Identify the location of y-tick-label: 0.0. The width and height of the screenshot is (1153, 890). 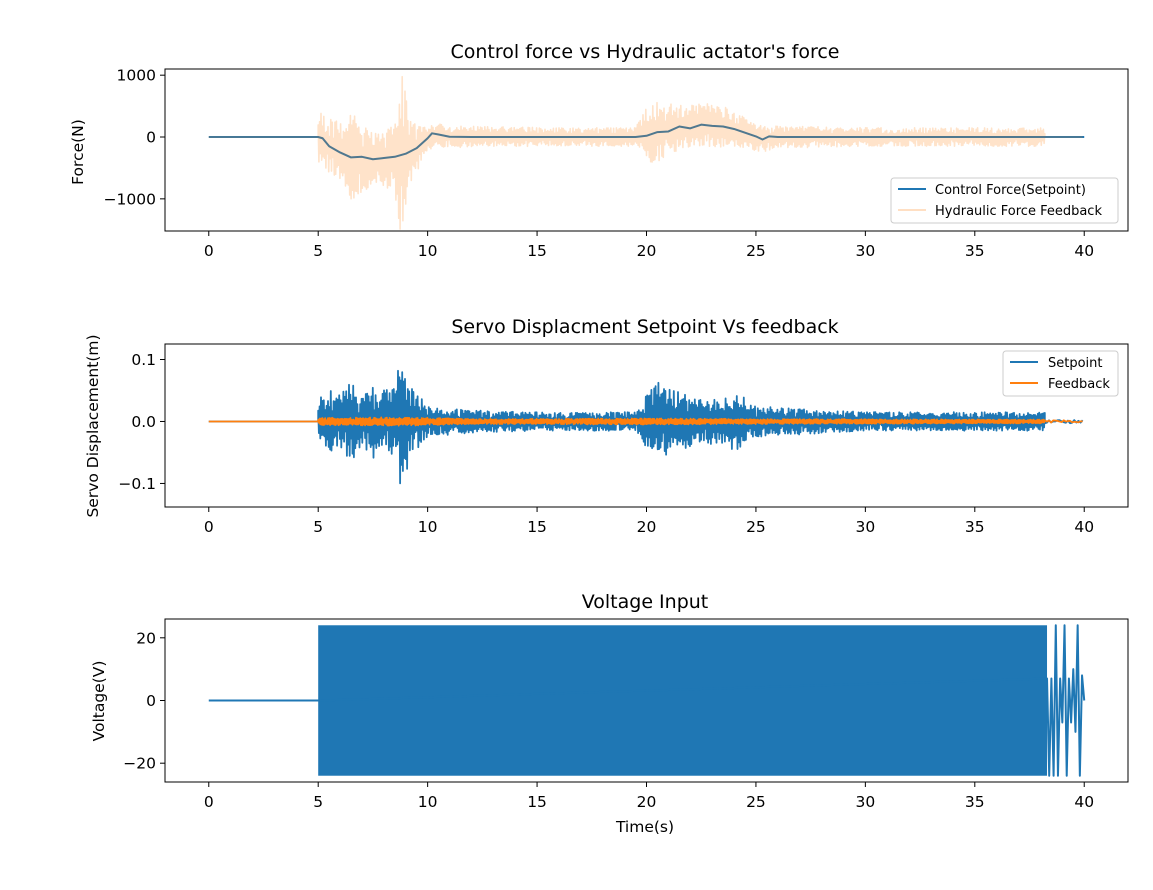
(143, 422).